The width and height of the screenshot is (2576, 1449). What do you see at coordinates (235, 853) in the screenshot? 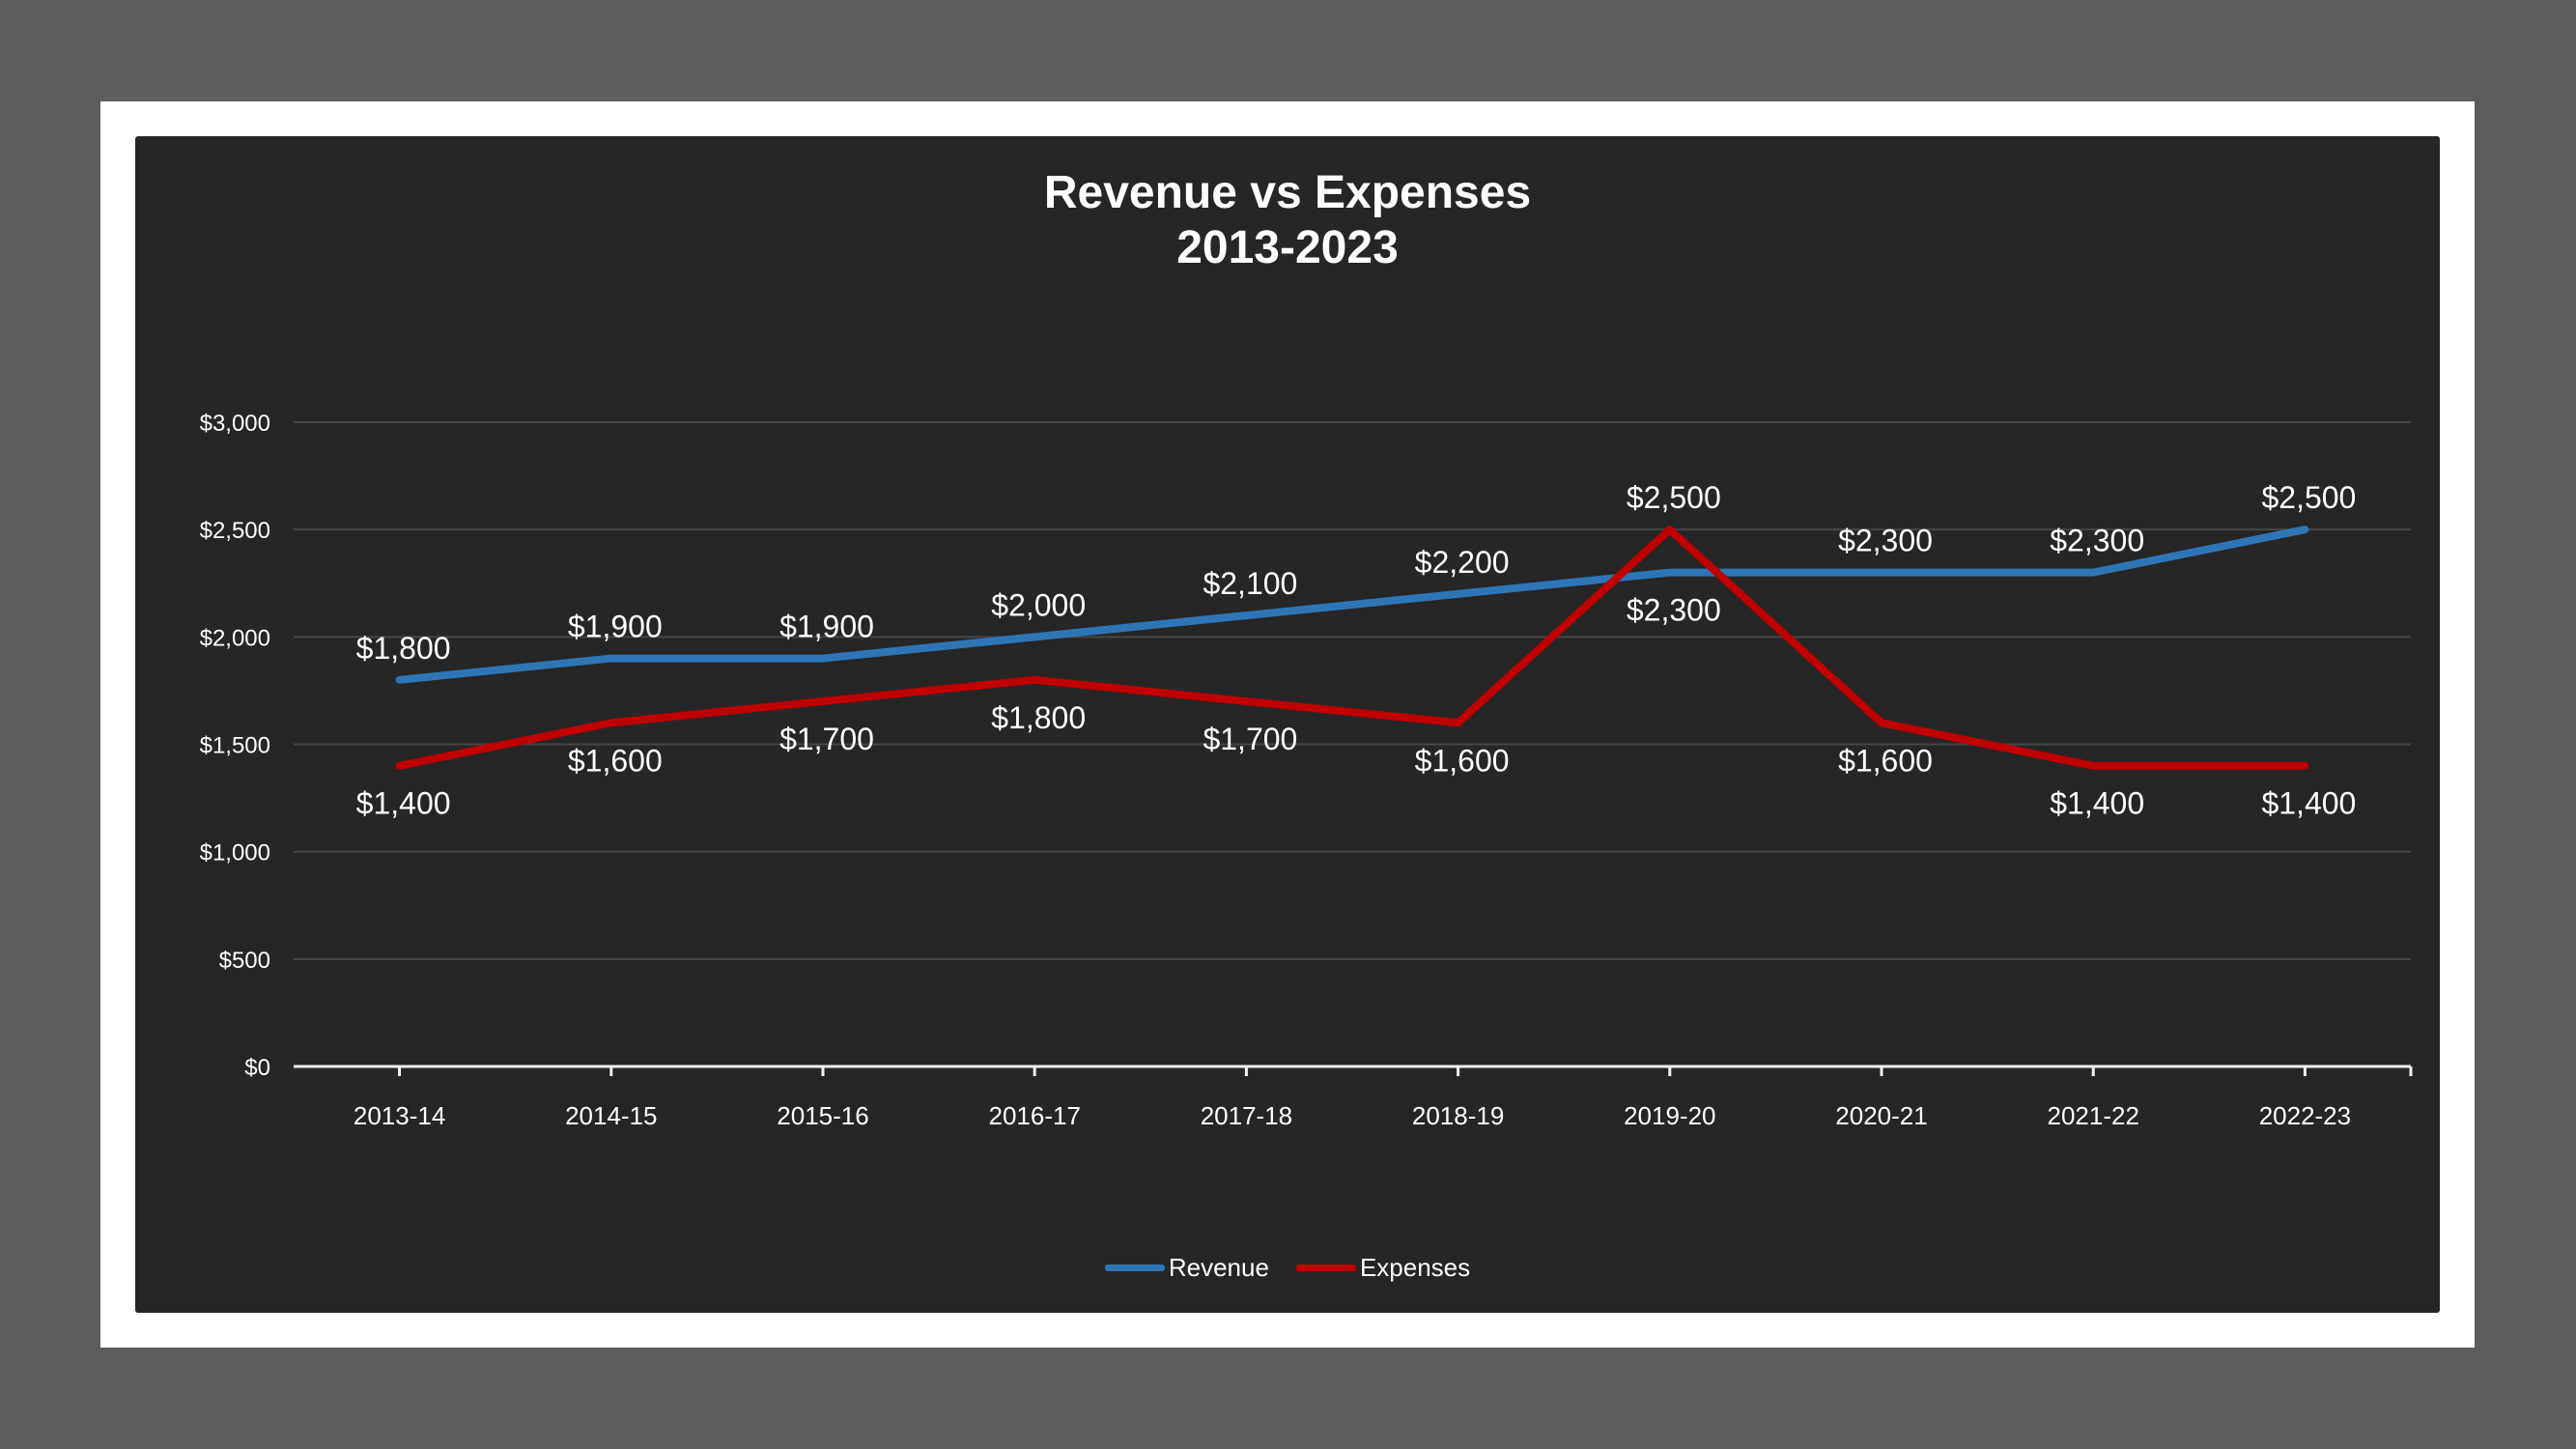
I see `y-tick-label: $1,000` at bounding box center [235, 853].